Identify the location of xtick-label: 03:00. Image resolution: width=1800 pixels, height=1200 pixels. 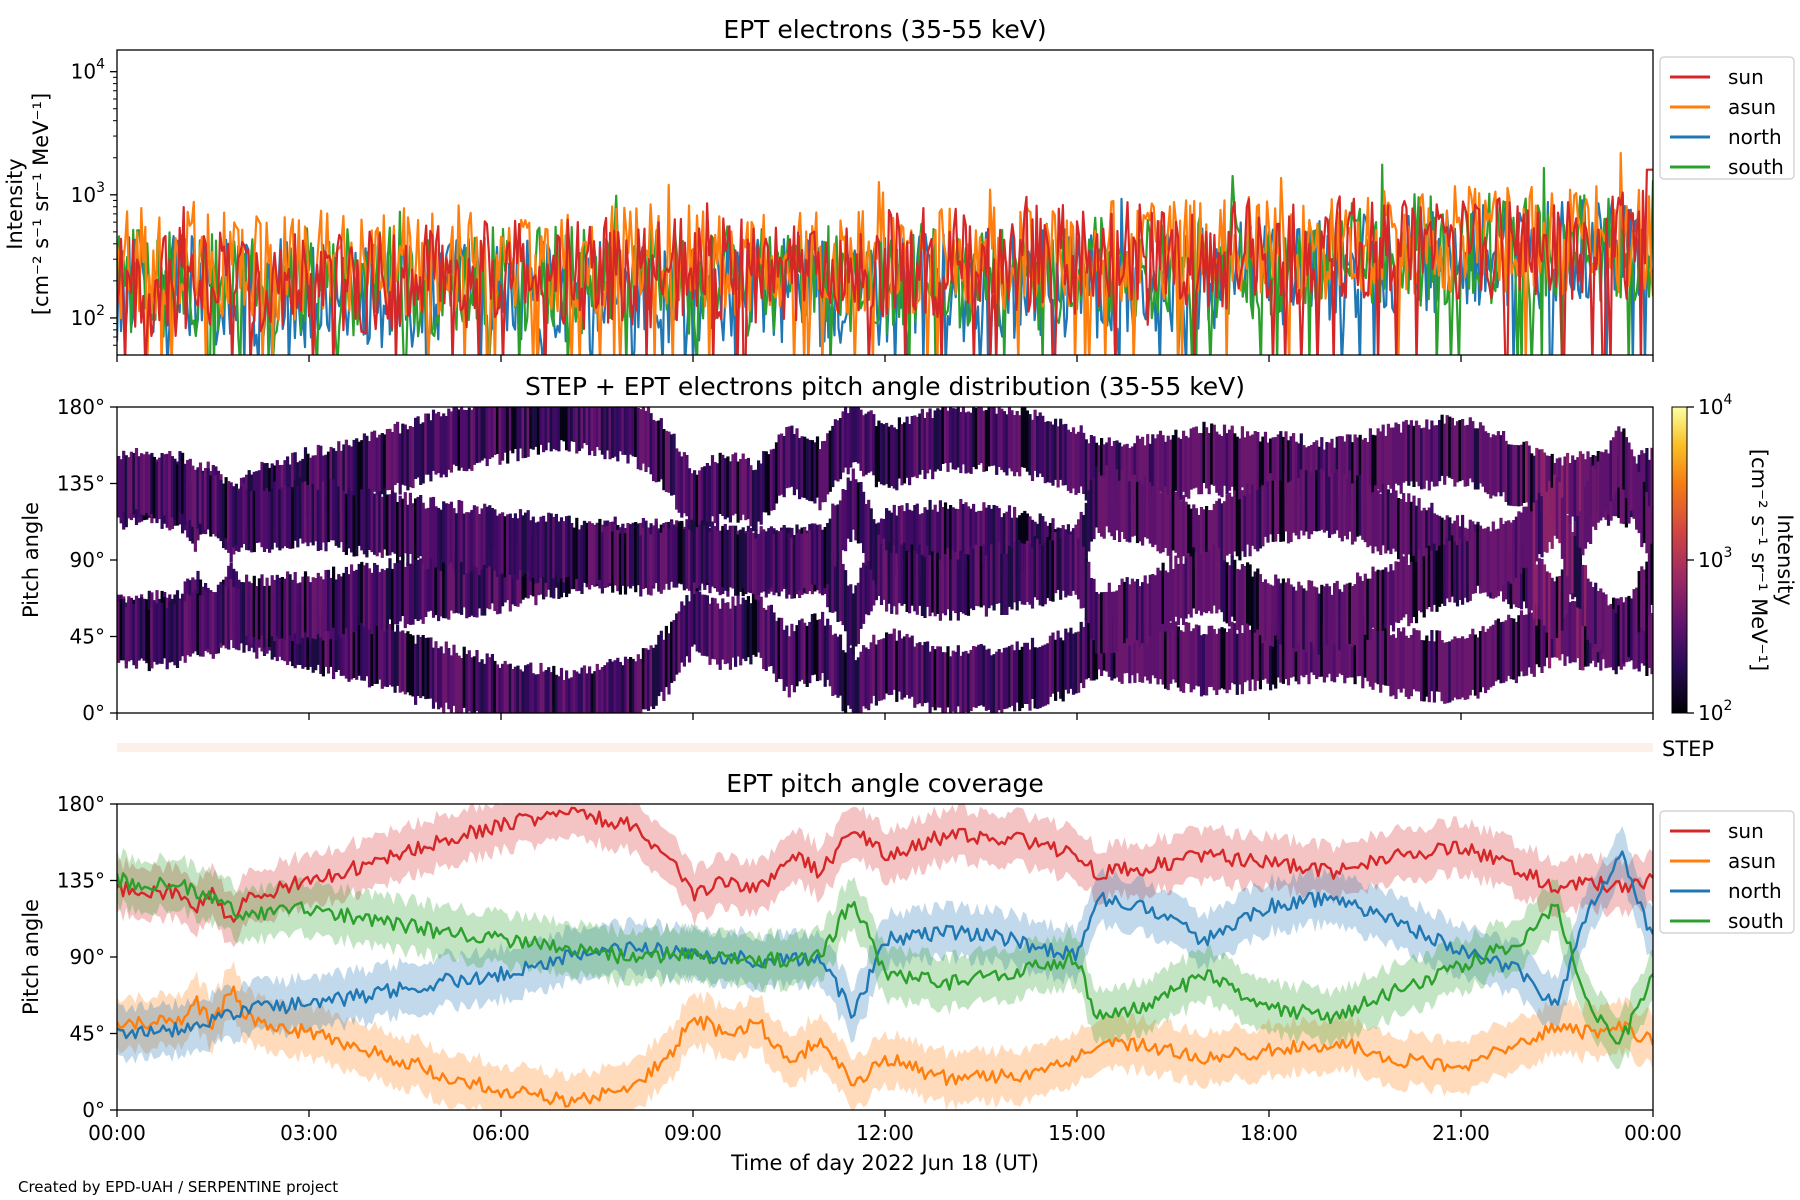
(309, 1133).